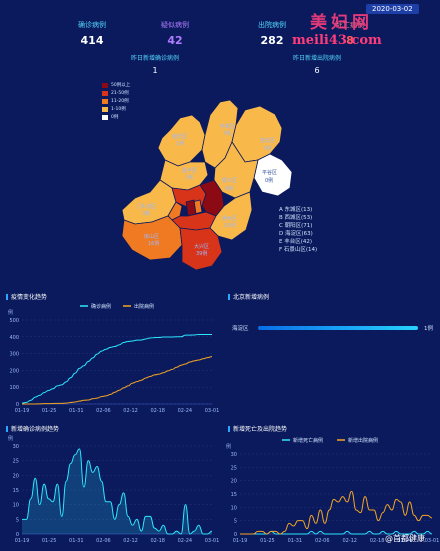 The image size is (440, 551). What do you see at coordinates (151, 236) in the screenshot?
I see `map-label-fangshan: 房山区` at bounding box center [151, 236].